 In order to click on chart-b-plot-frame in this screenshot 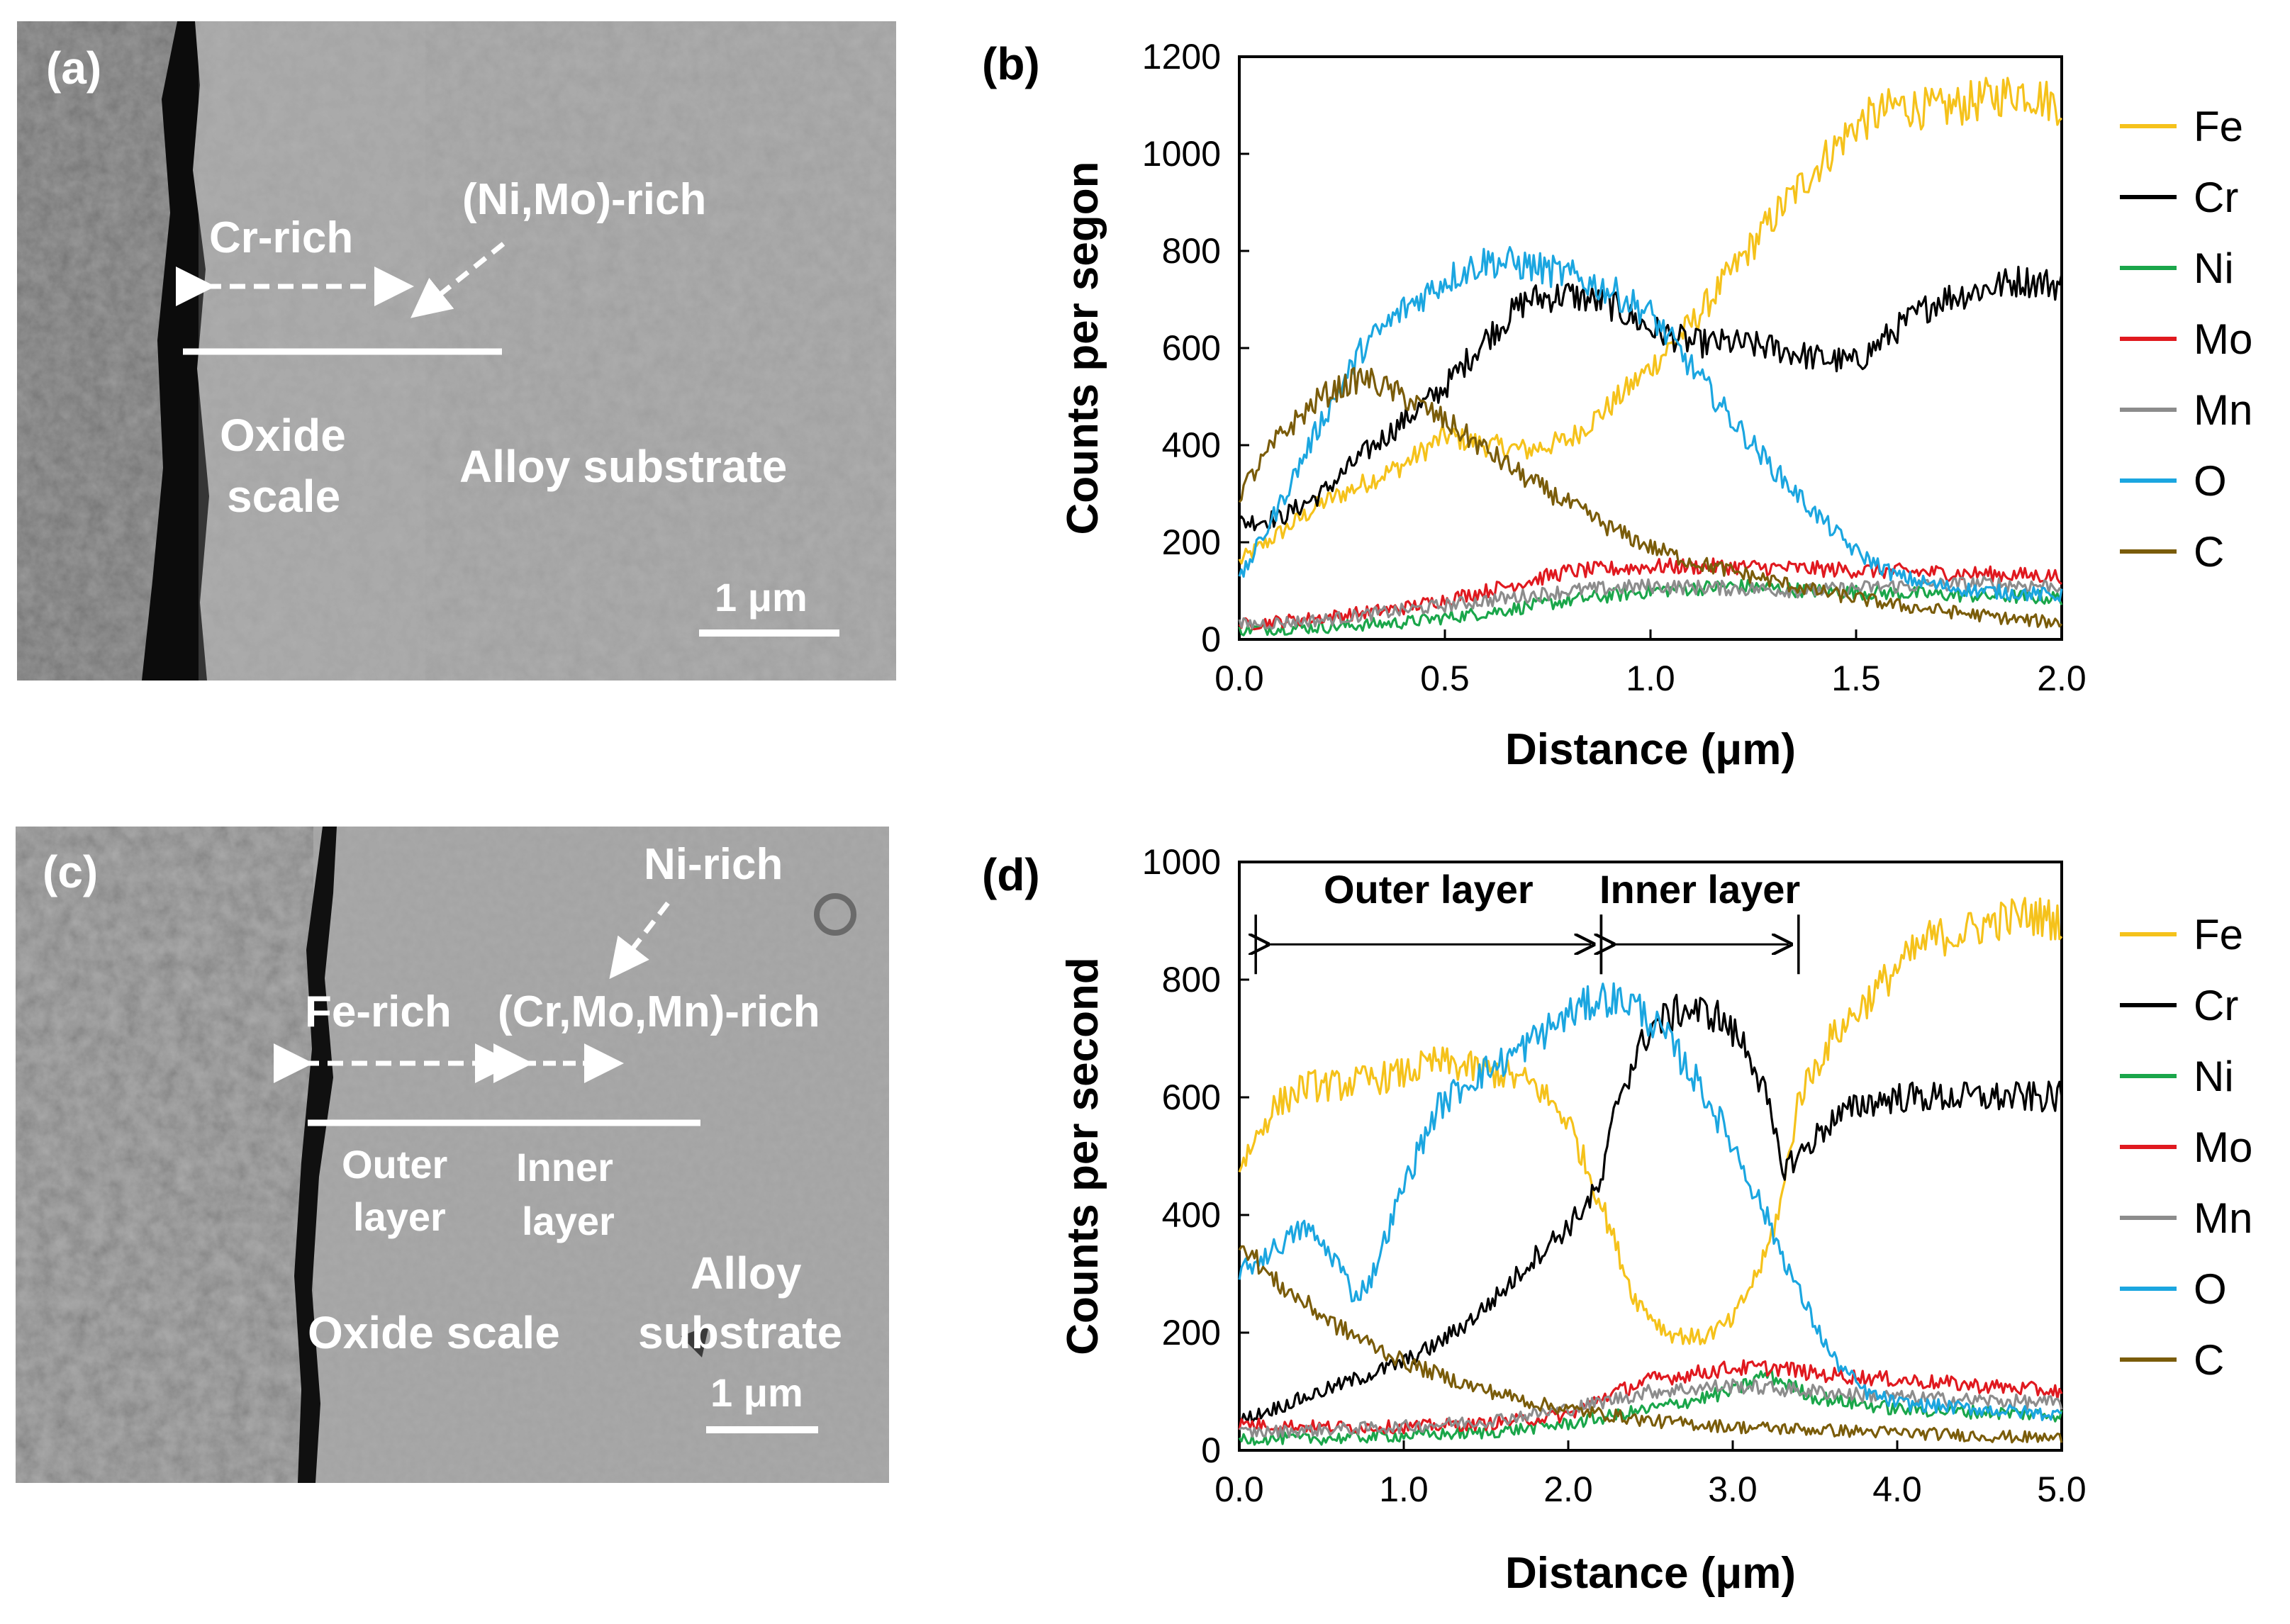, I will do `click(1650, 348)`.